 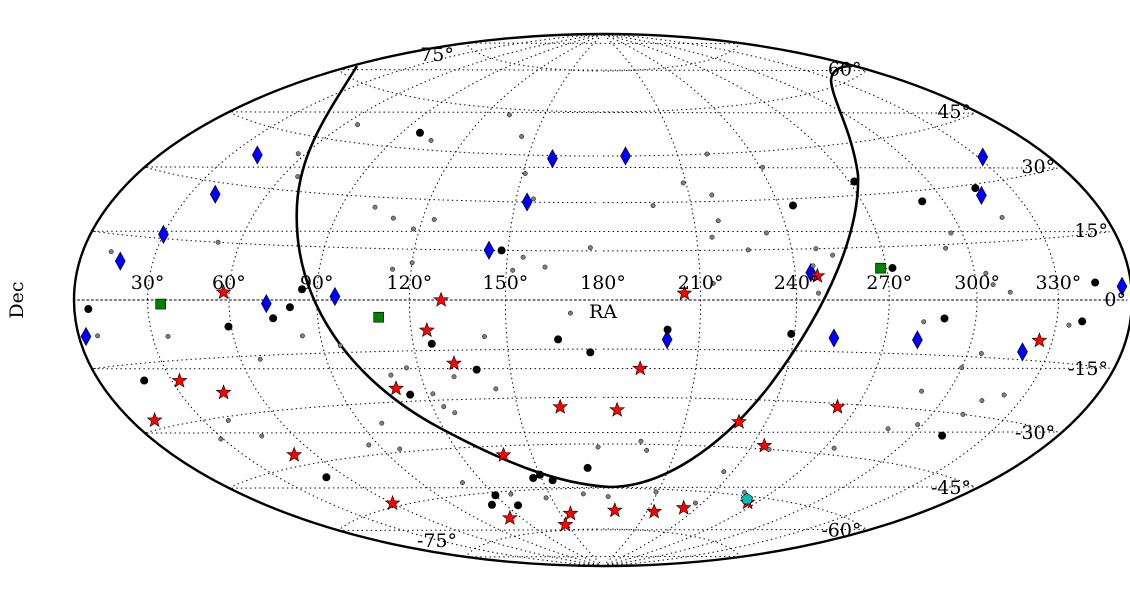 I want to click on dec-tick-label: 0°, so click(x=1115, y=300).